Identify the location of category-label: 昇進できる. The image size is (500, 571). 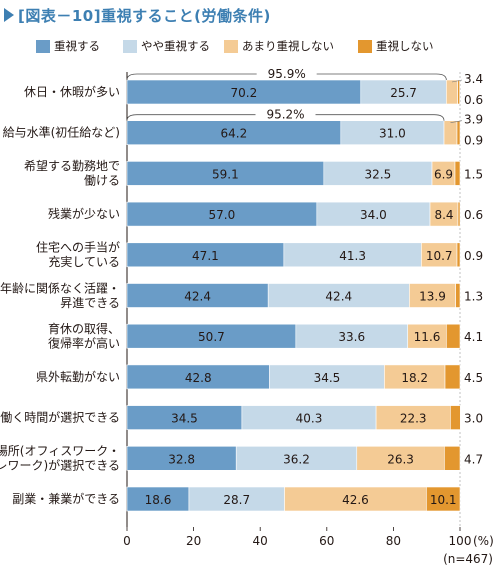
(90, 303).